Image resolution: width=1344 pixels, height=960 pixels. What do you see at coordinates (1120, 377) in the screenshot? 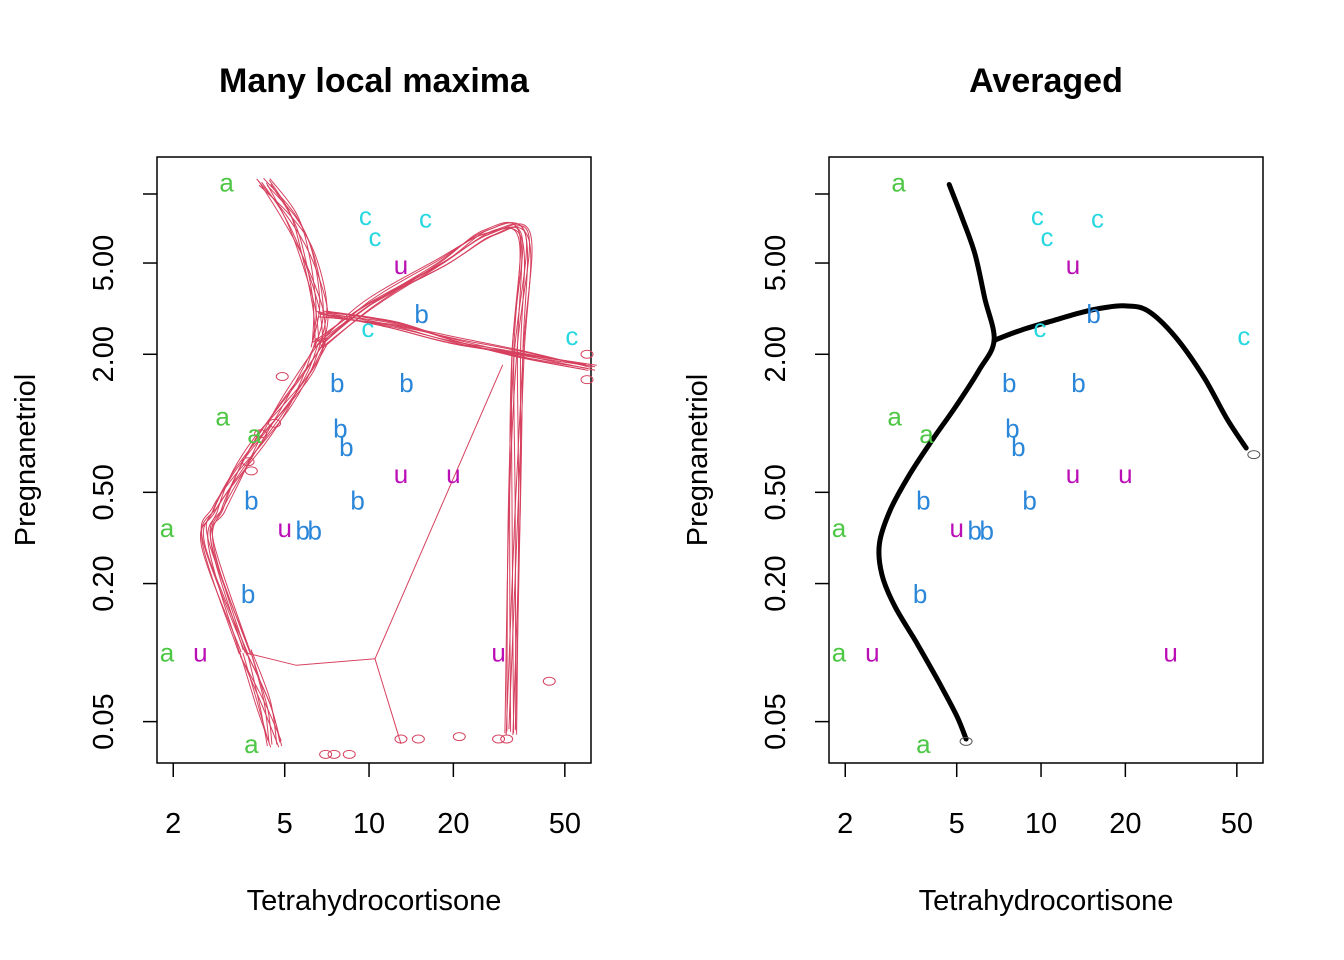
I see `averaged-boundary-curve` at bounding box center [1120, 377].